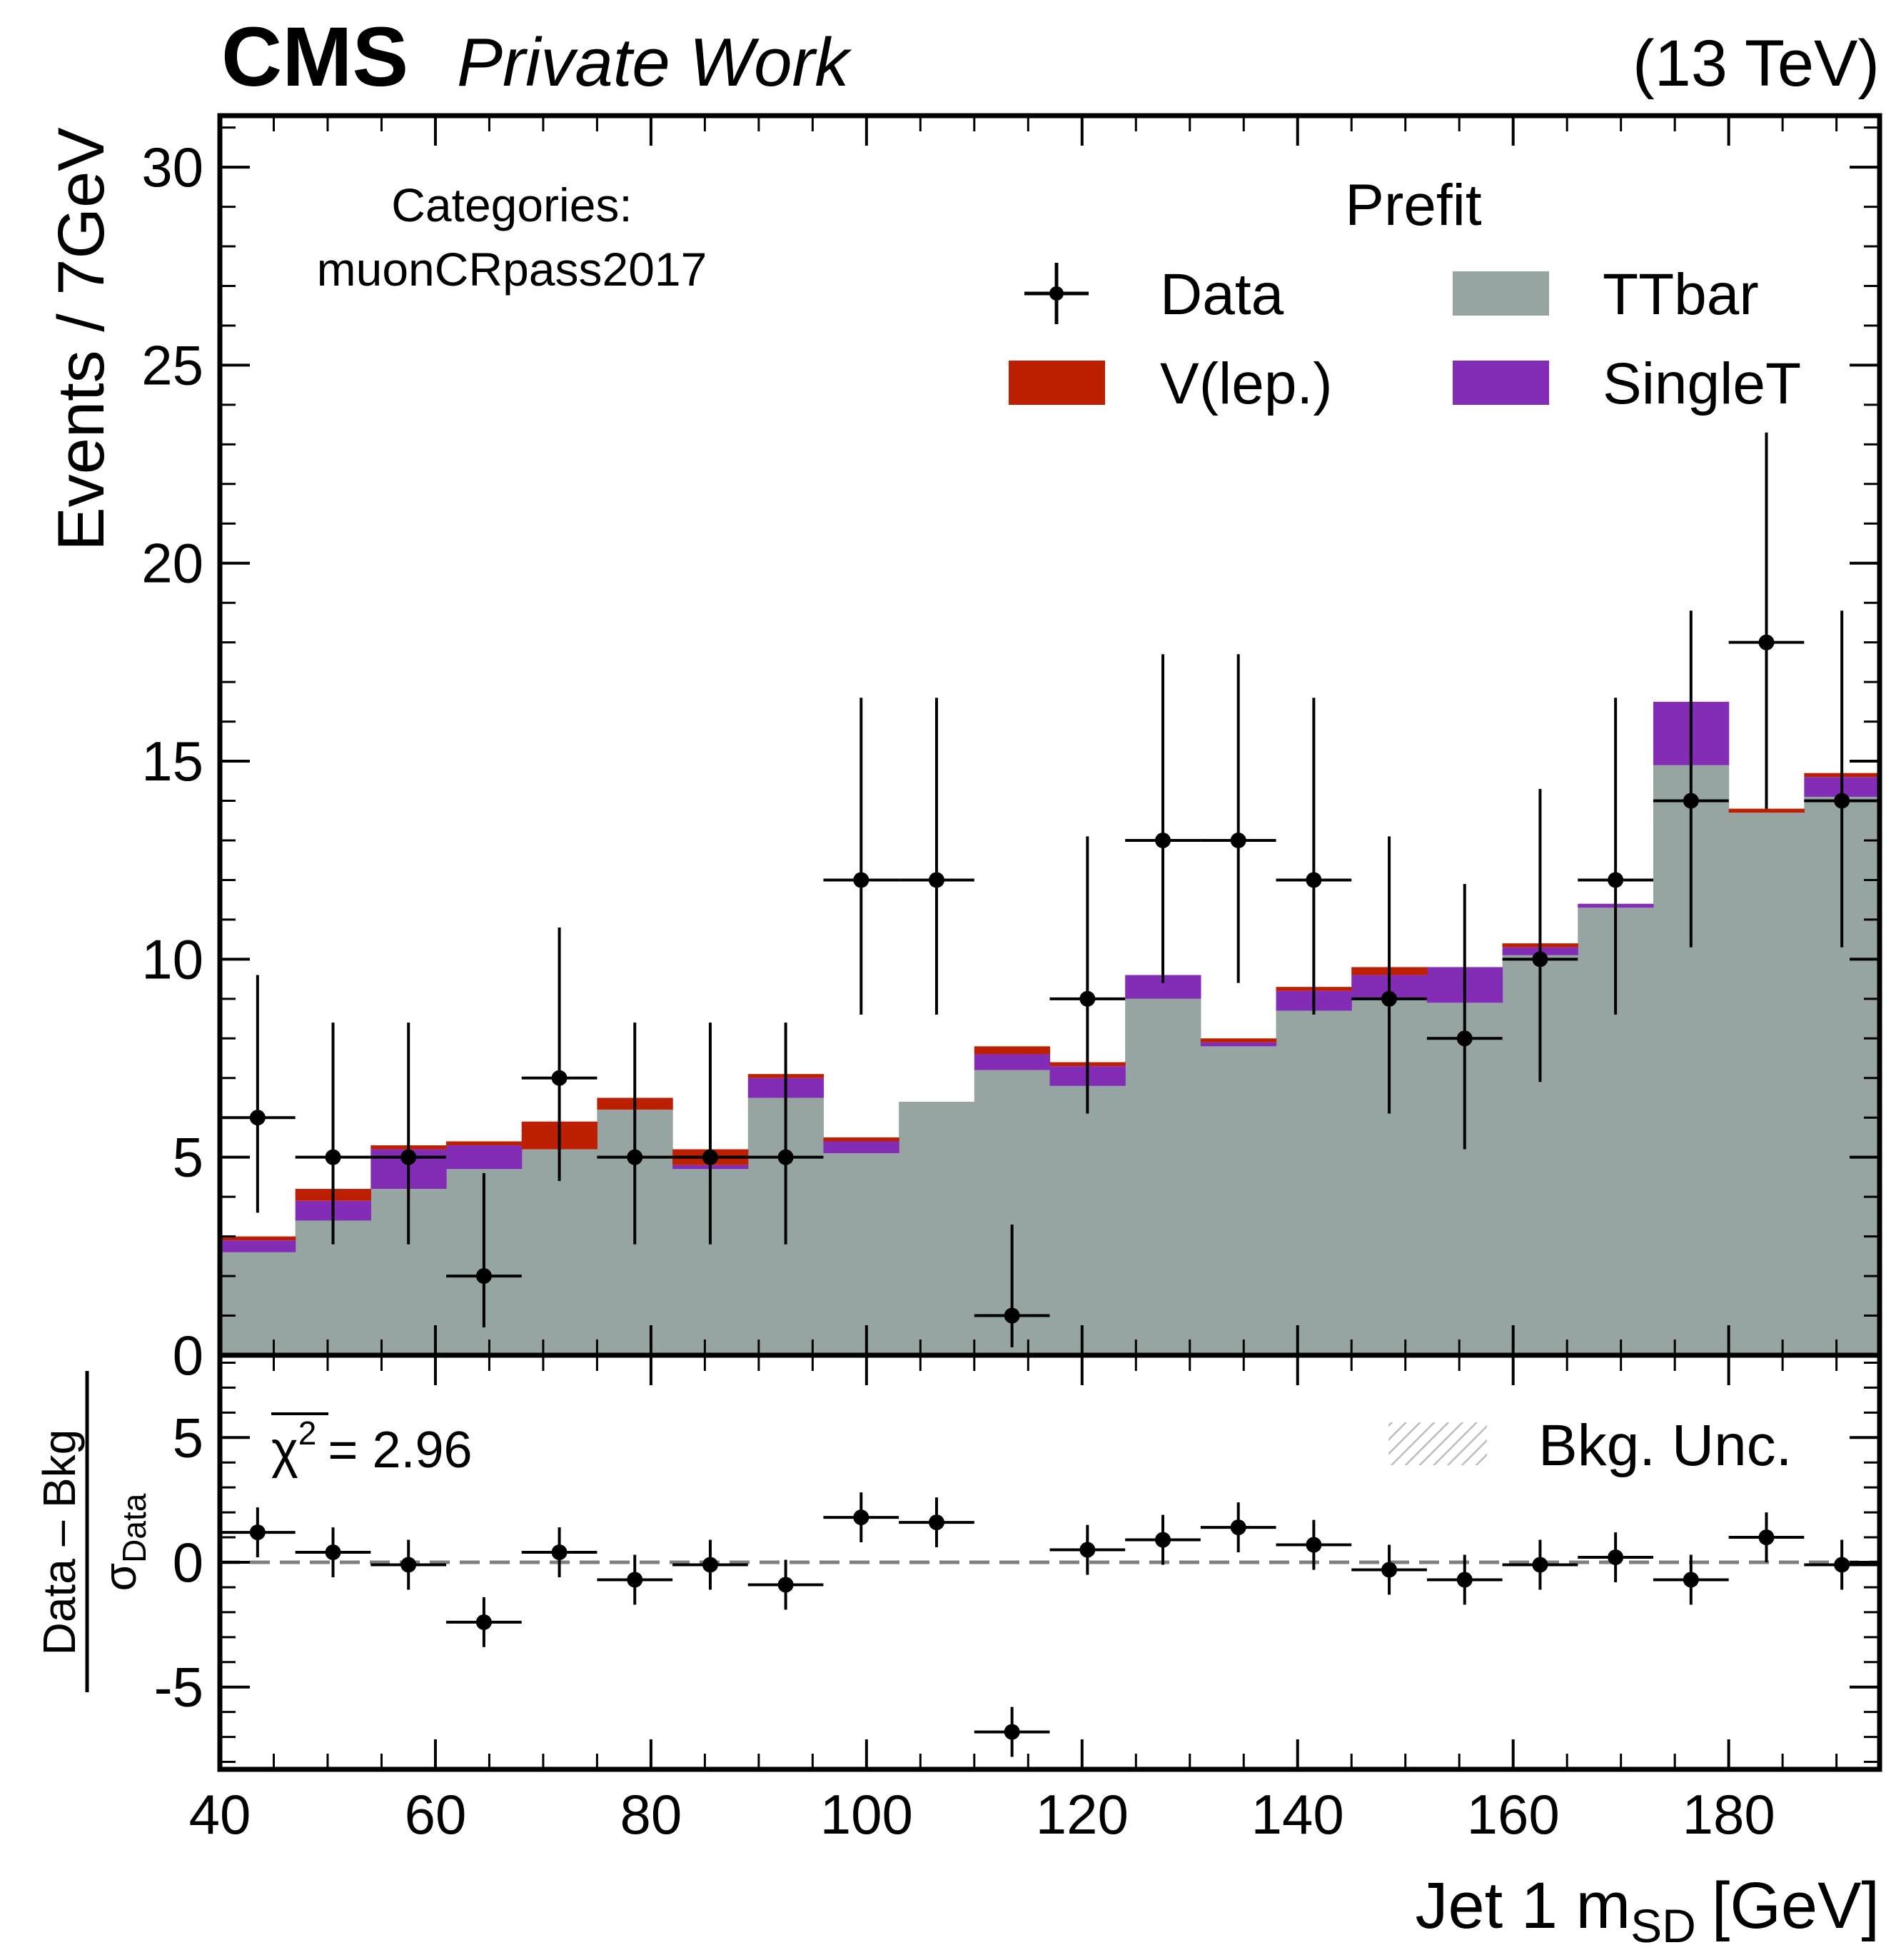 The width and height of the screenshot is (1901, 1960). What do you see at coordinates (1513, 1814) in the screenshot?
I see `x-tick-label-160: 160` at bounding box center [1513, 1814].